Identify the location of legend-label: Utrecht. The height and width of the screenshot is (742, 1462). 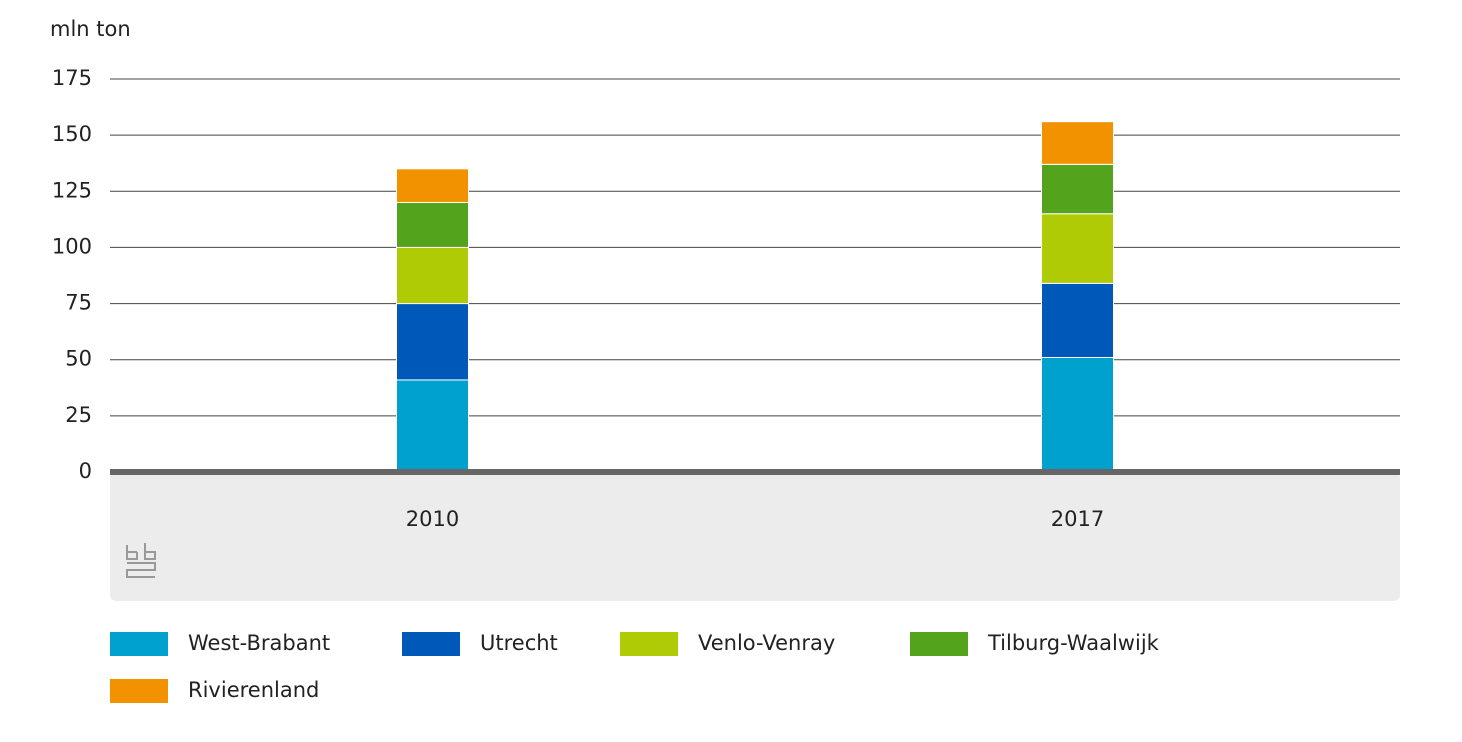
(519, 643).